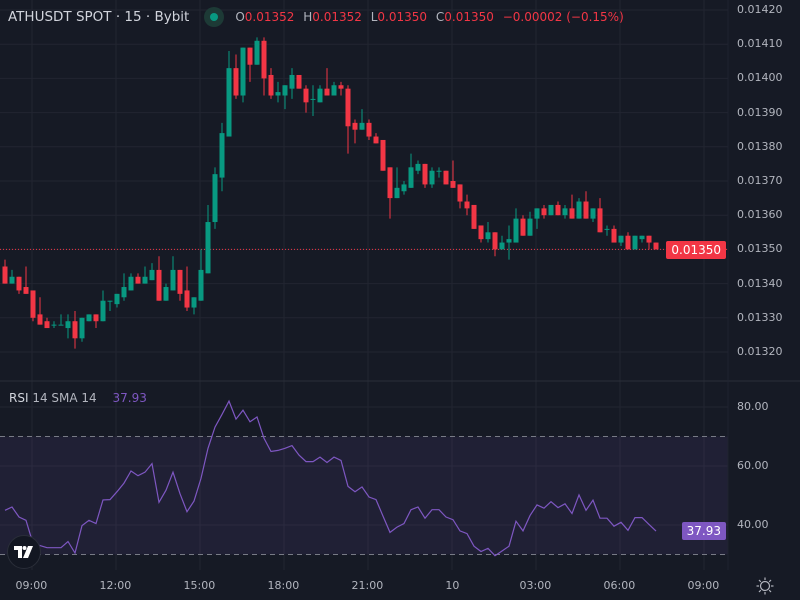  Describe the element at coordinates (24, 552) in the screenshot. I see `tradingview-logo-icon` at that location.